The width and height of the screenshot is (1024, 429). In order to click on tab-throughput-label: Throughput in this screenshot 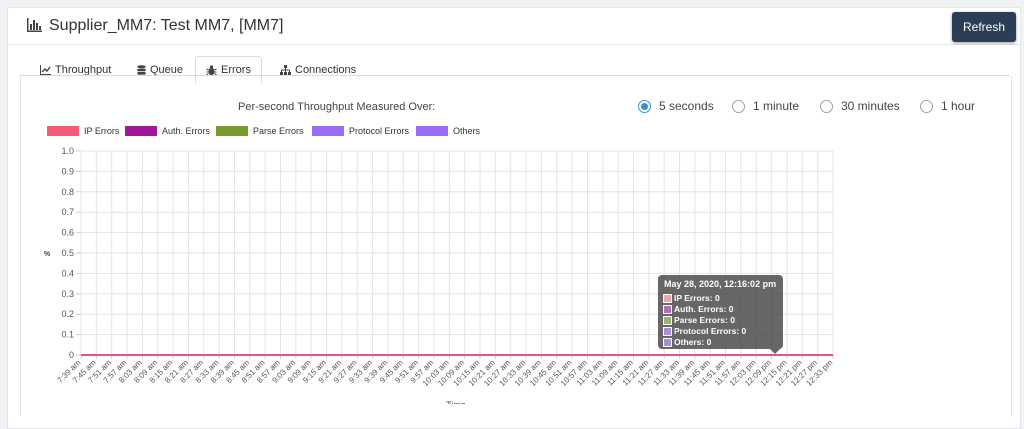, I will do `click(83, 70)`.